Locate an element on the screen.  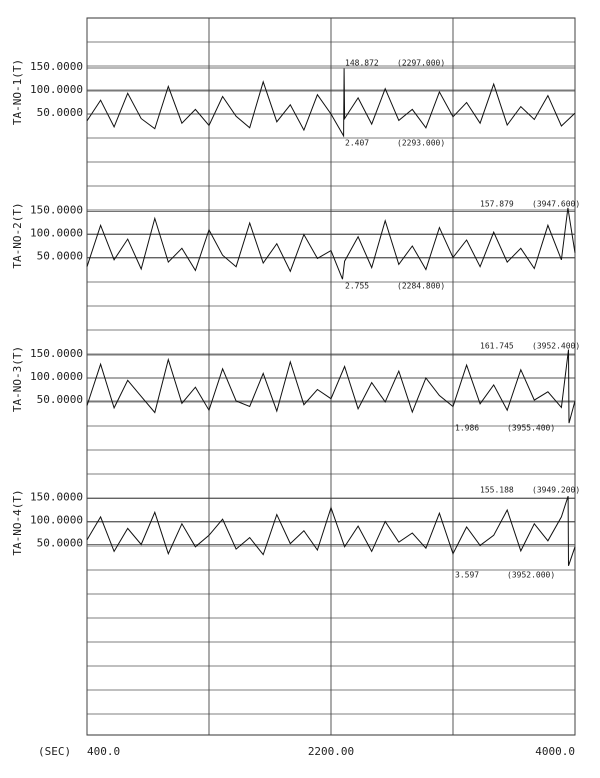
max-time: (3949.200) is located at coordinates (556, 490).